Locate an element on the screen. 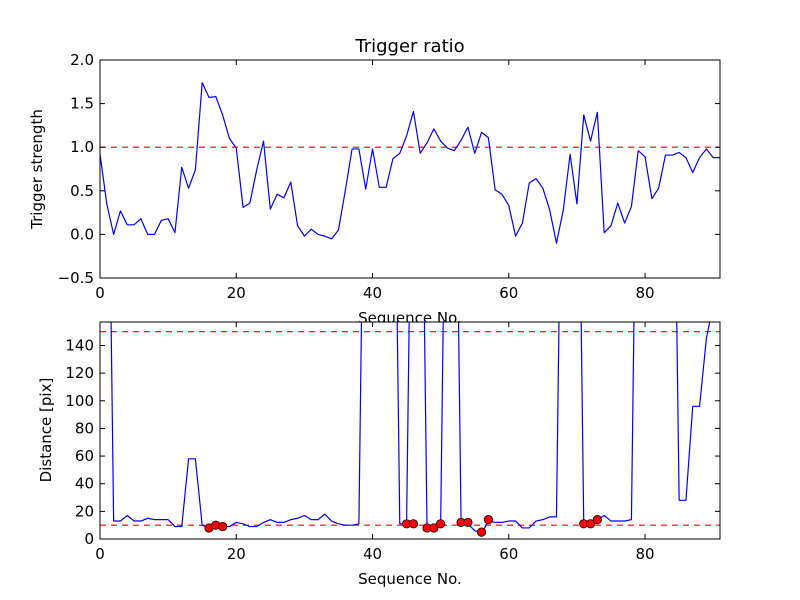  y-tick-label: 1.0 is located at coordinates (82, 147).